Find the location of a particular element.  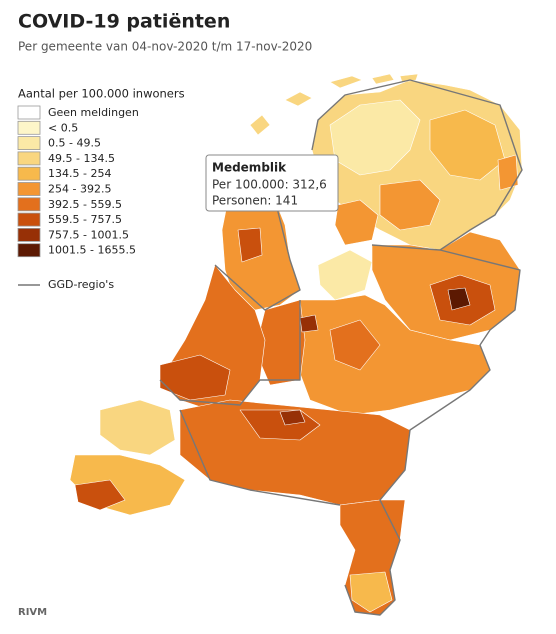

region-rotterdam is located at coordinates (195, 377).